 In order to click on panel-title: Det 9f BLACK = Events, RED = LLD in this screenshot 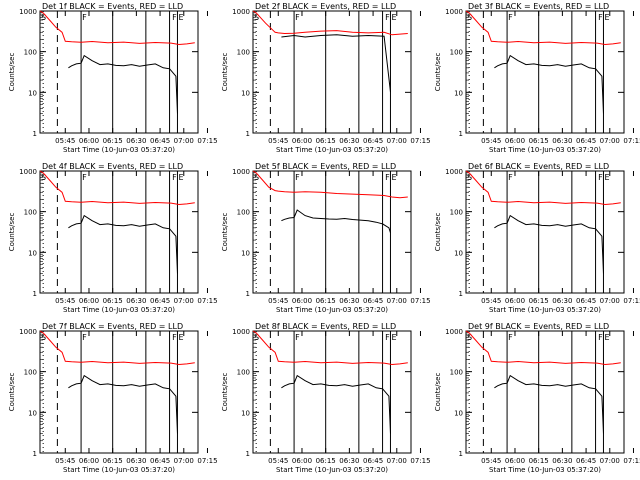, I will do `click(538, 326)`.